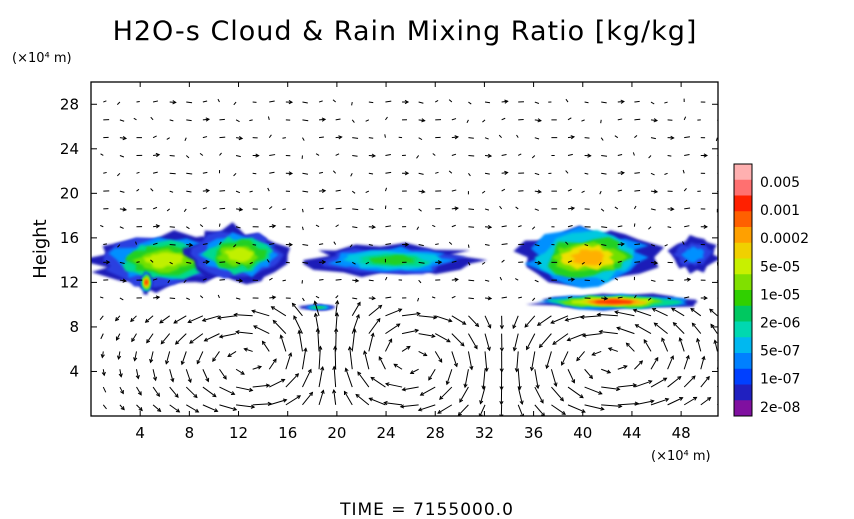 The height and width of the screenshot is (519, 854). I want to click on colorbar-label: 2e-08, so click(780, 408).